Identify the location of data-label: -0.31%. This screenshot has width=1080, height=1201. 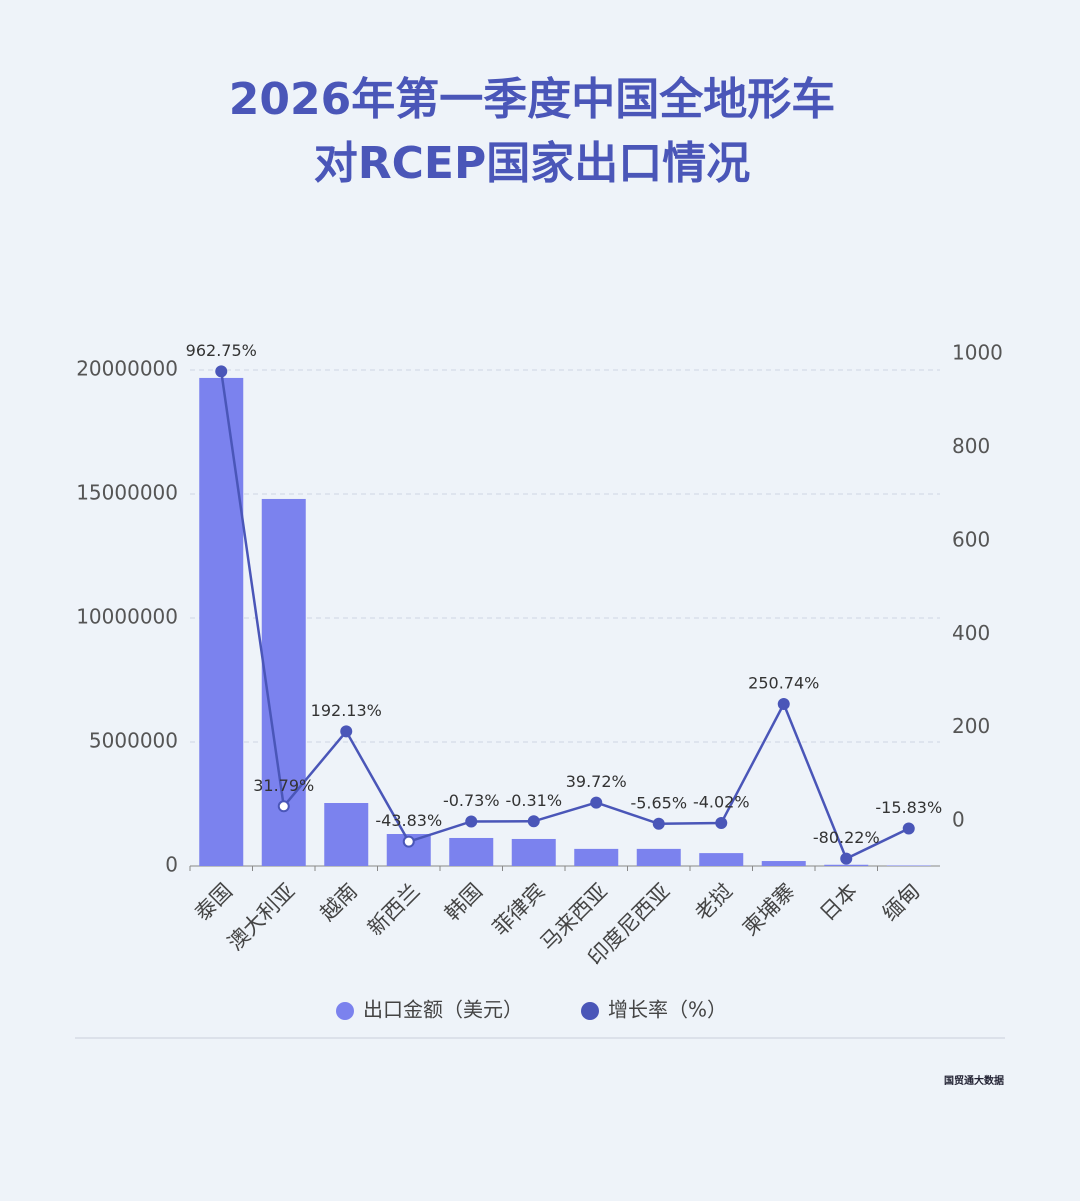
(533, 800).